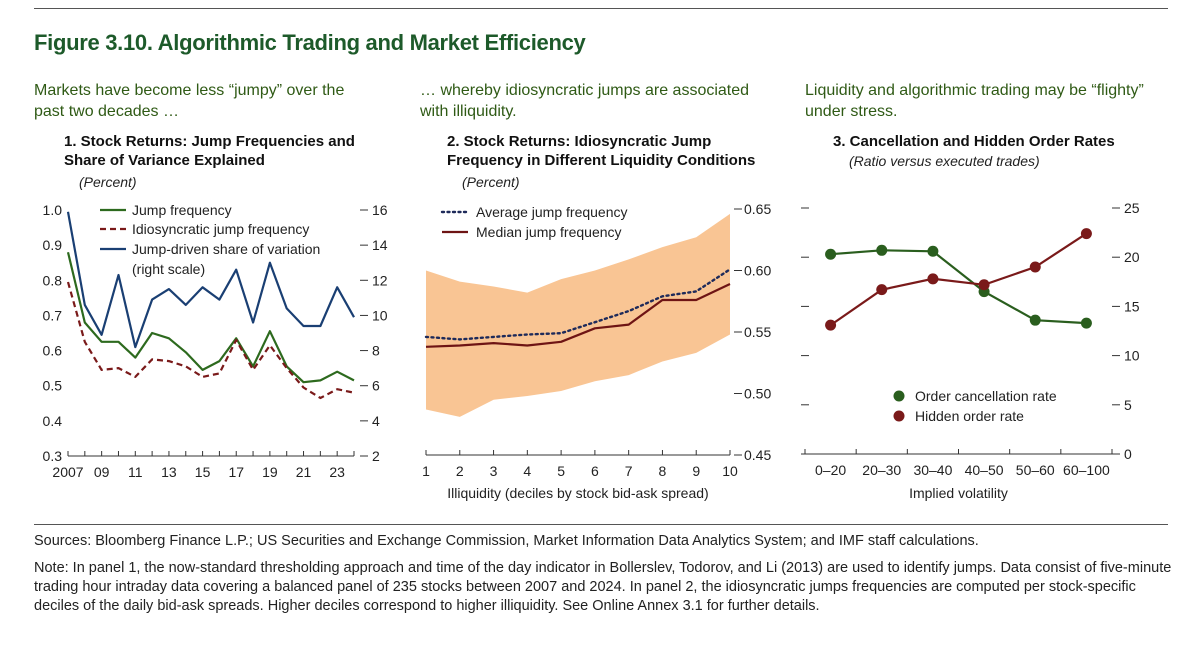  I want to click on p2-x-tick-label: 4, so click(527, 471).